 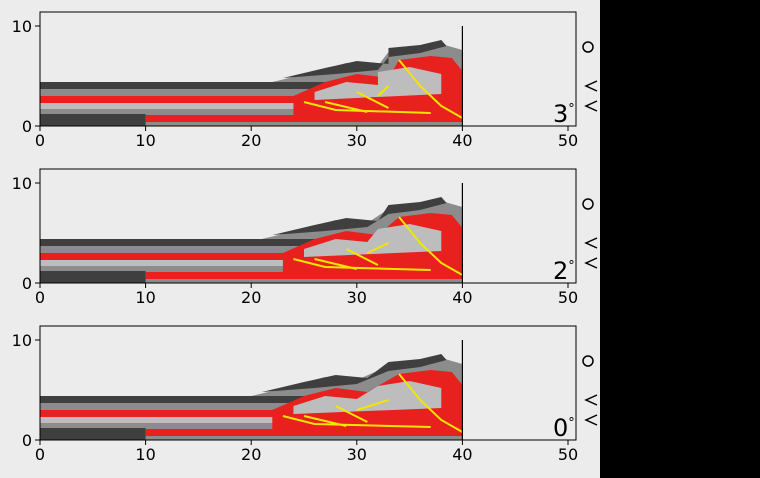 I want to click on angle-label: 0°, so click(x=564, y=428).